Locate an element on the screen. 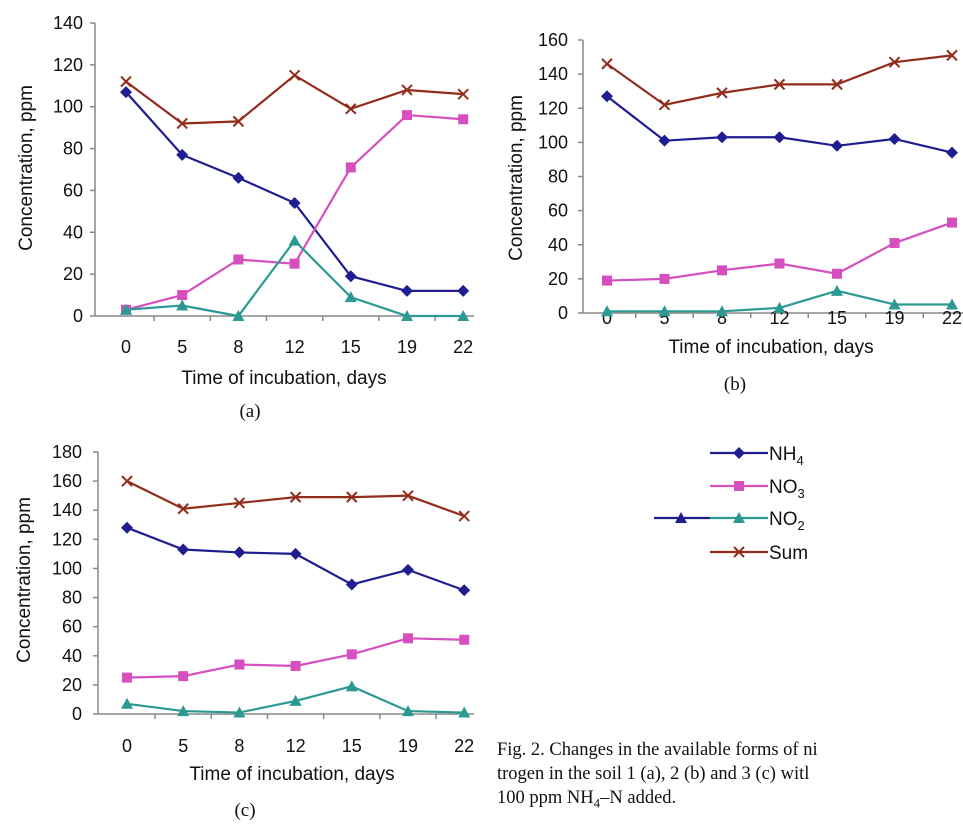  panel-b-xlabel: Time of incubation, days is located at coordinates (770, 347).